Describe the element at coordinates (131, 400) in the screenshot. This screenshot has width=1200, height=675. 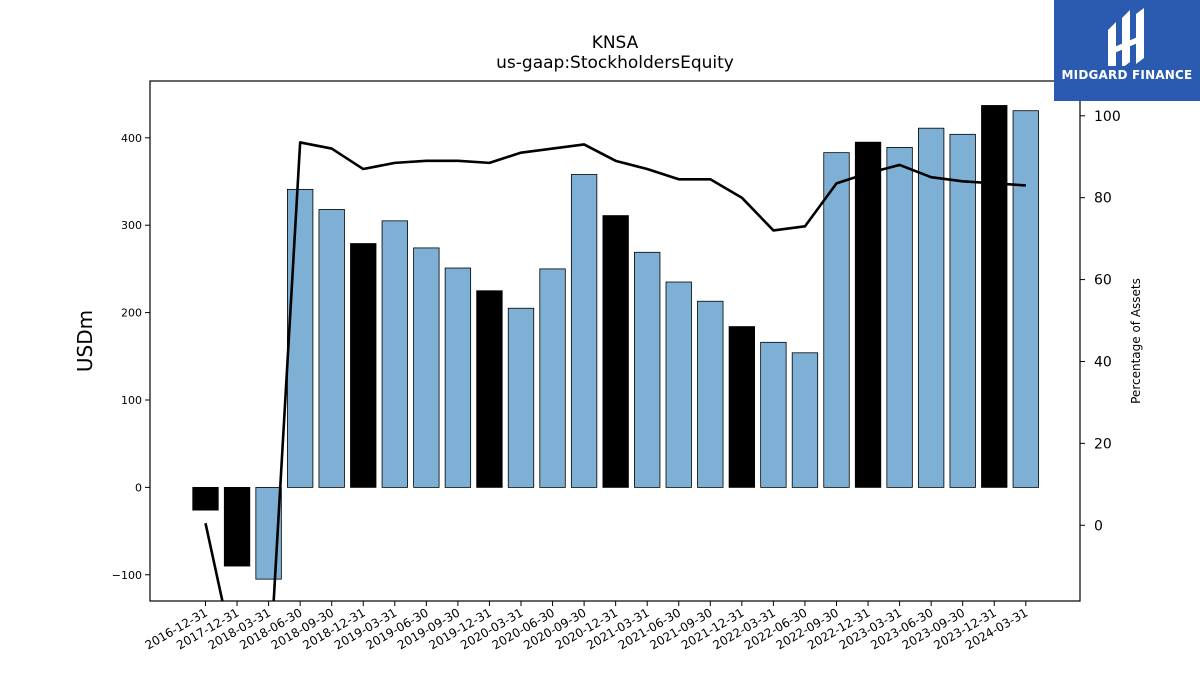
I see `y-tick-label: 100` at that location.